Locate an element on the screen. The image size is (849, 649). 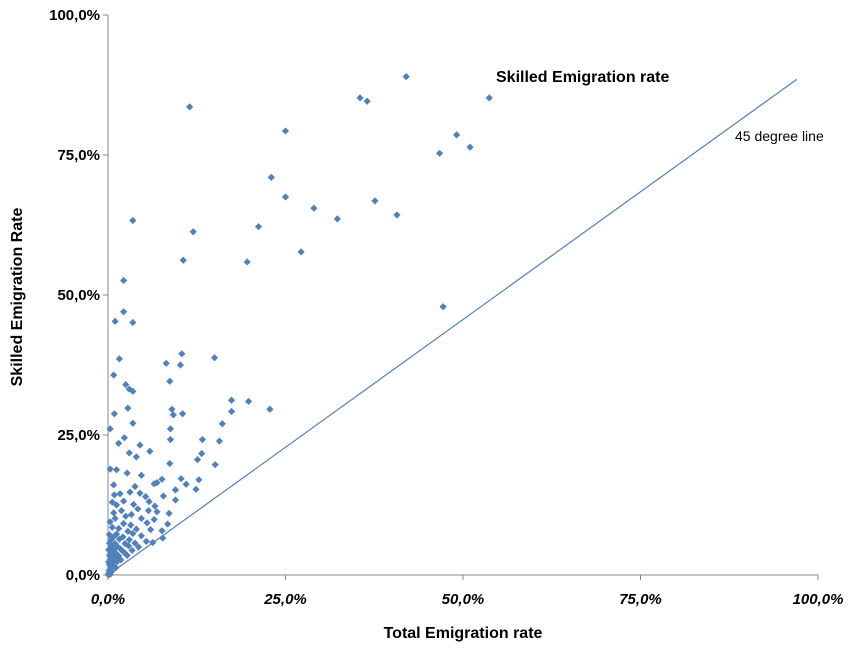
y-tick-label: 100,0% is located at coordinates (74, 15).